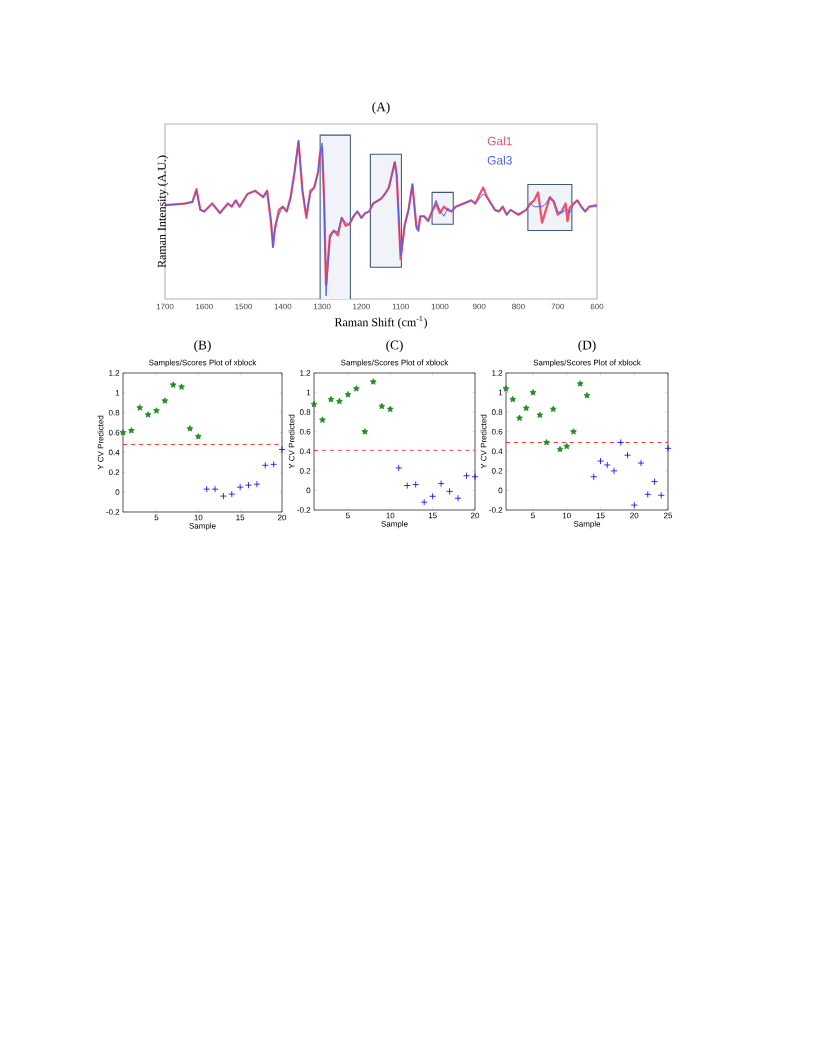 The width and height of the screenshot is (816, 1056). What do you see at coordinates (202, 346) in the screenshot?
I see `chart-title: (B)` at bounding box center [202, 346].